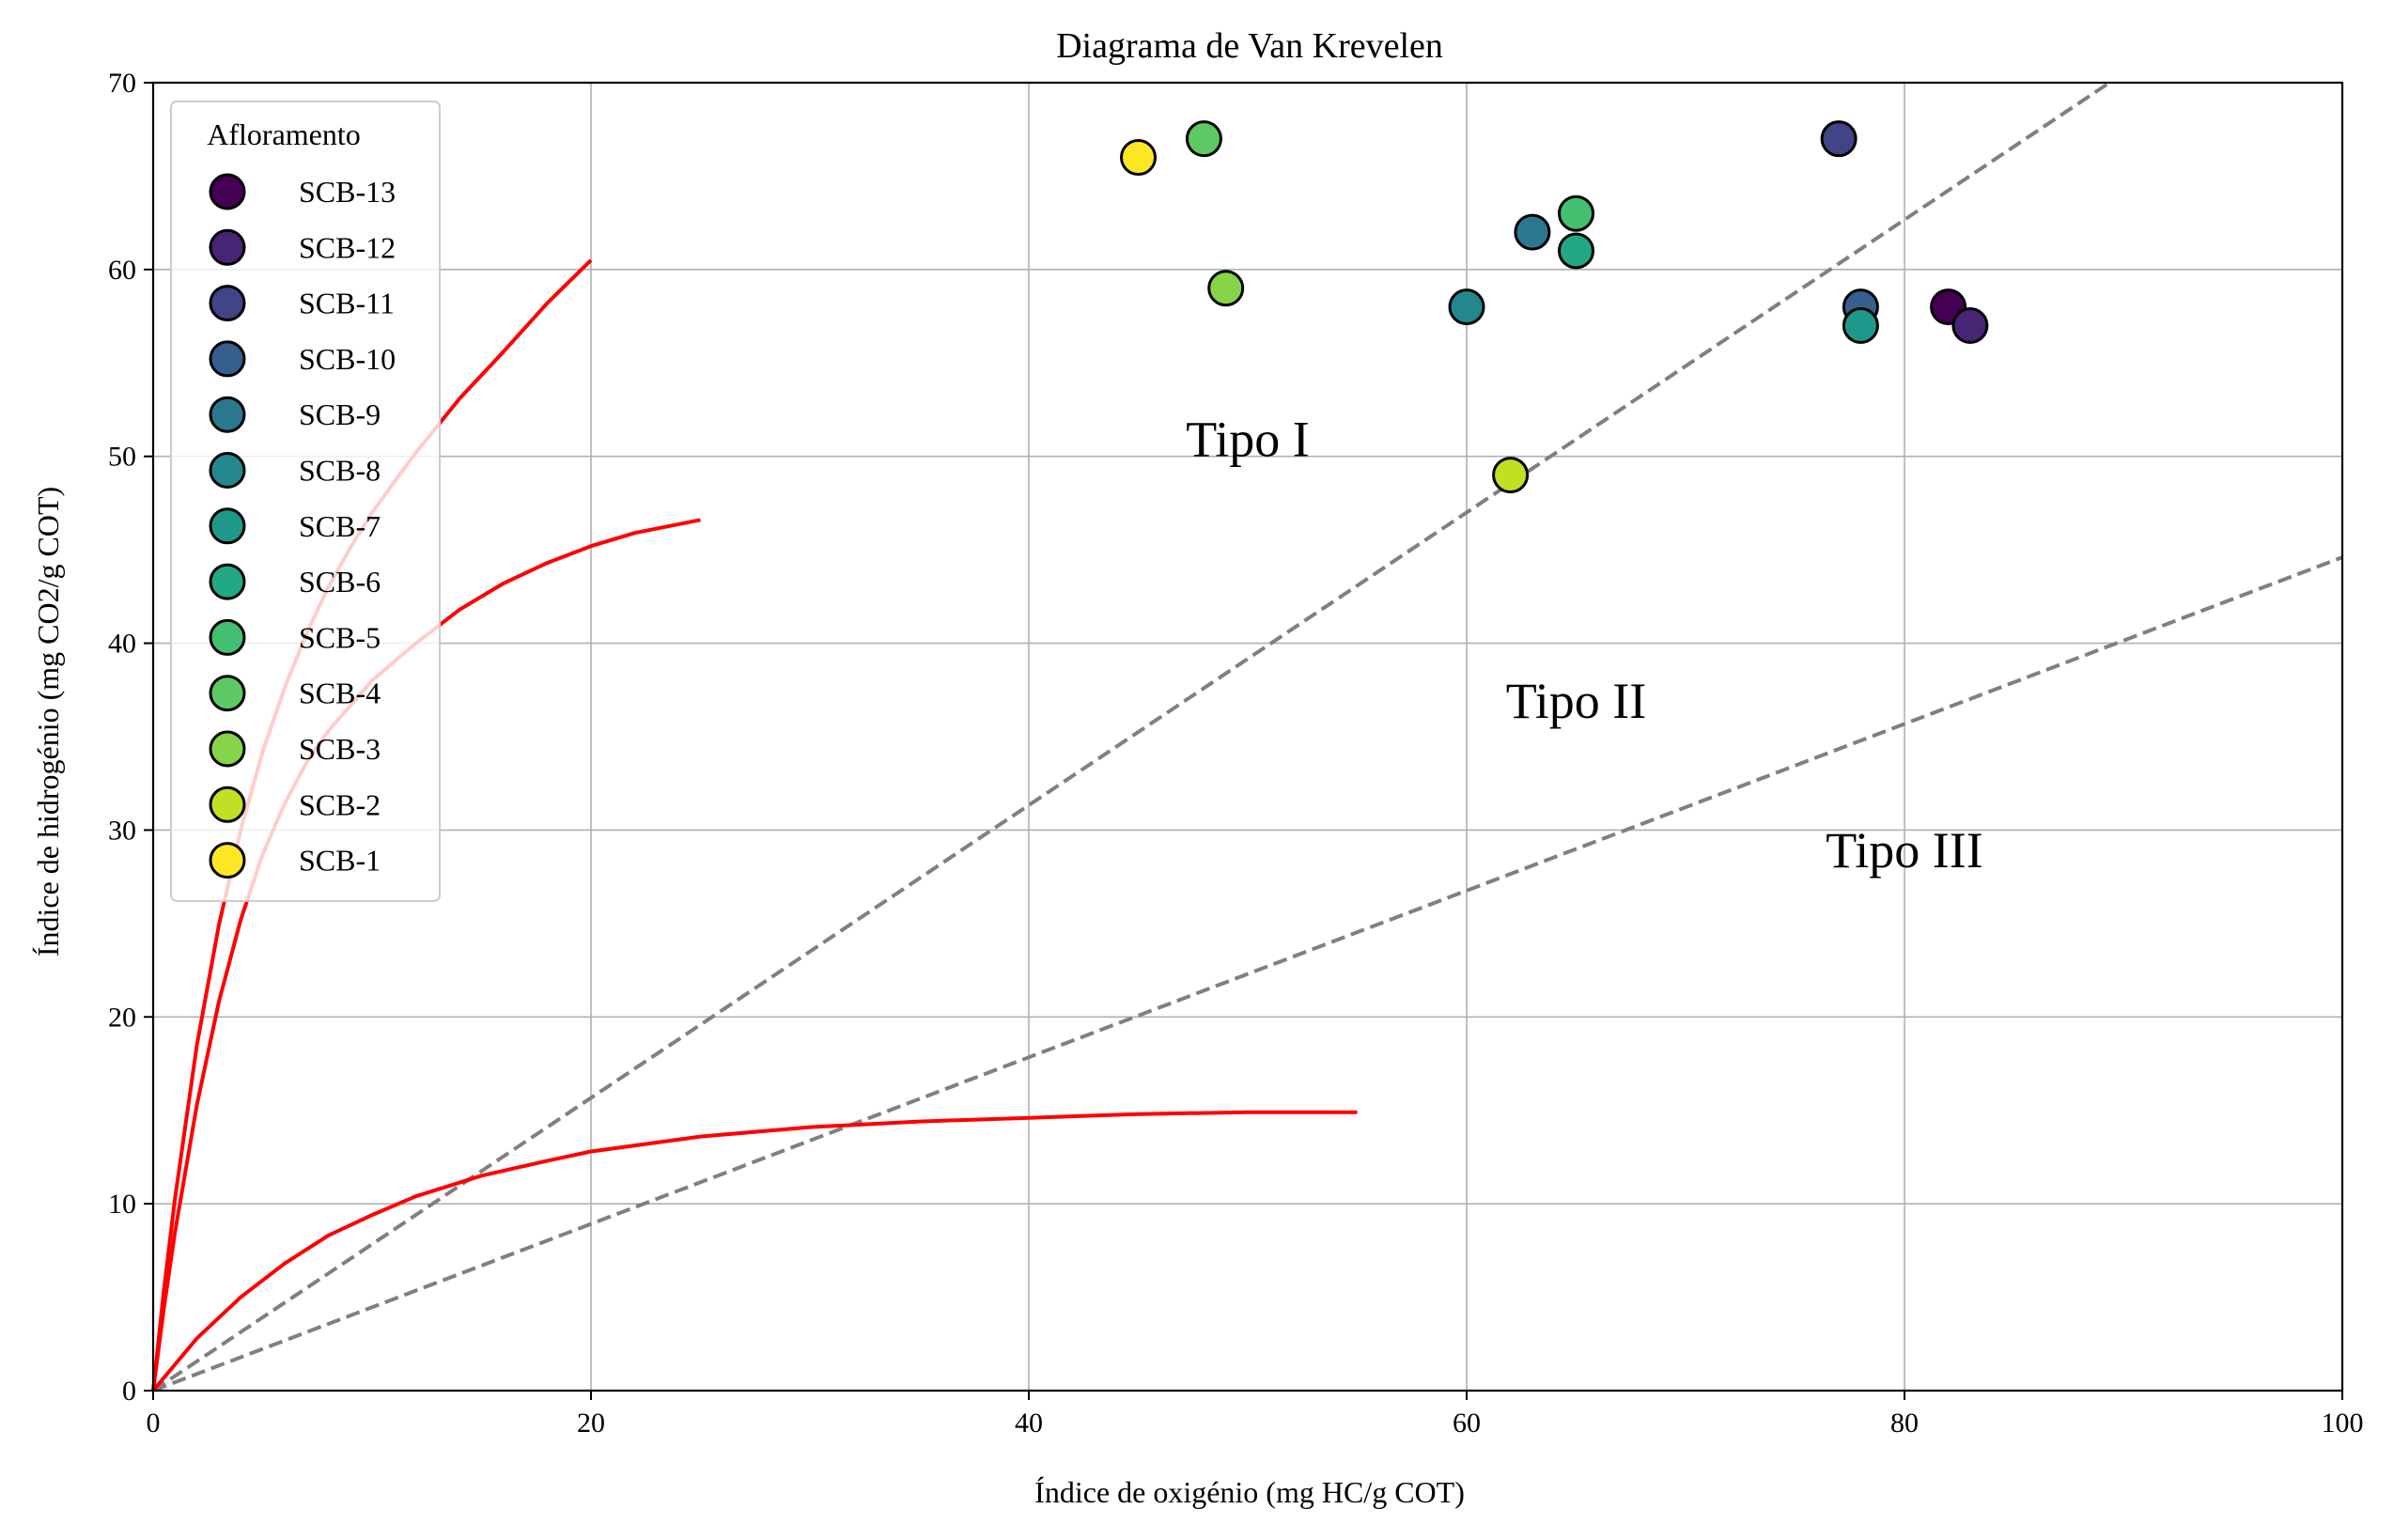  Describe the element at coordinates (340, 471) in the screenshot. I see `legend-label: SCB-8` at that location.